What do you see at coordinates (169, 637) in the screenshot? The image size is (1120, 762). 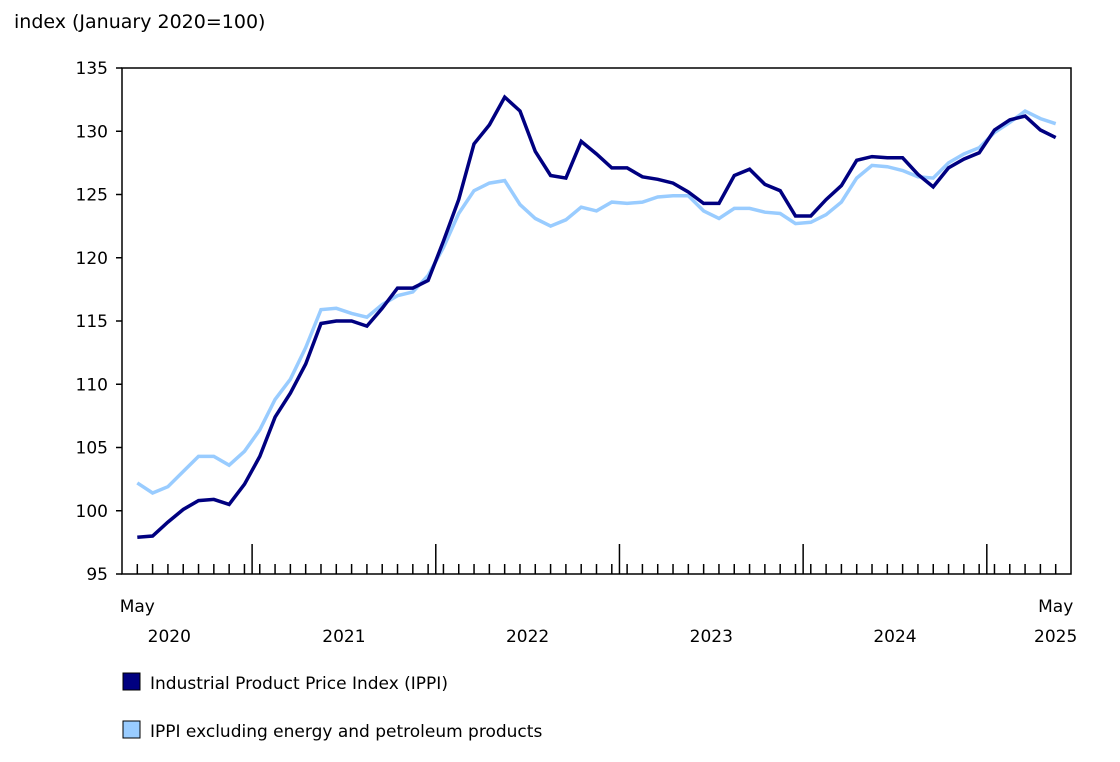 I see `x-year-label: 2020` at bounding box center [169, 637].